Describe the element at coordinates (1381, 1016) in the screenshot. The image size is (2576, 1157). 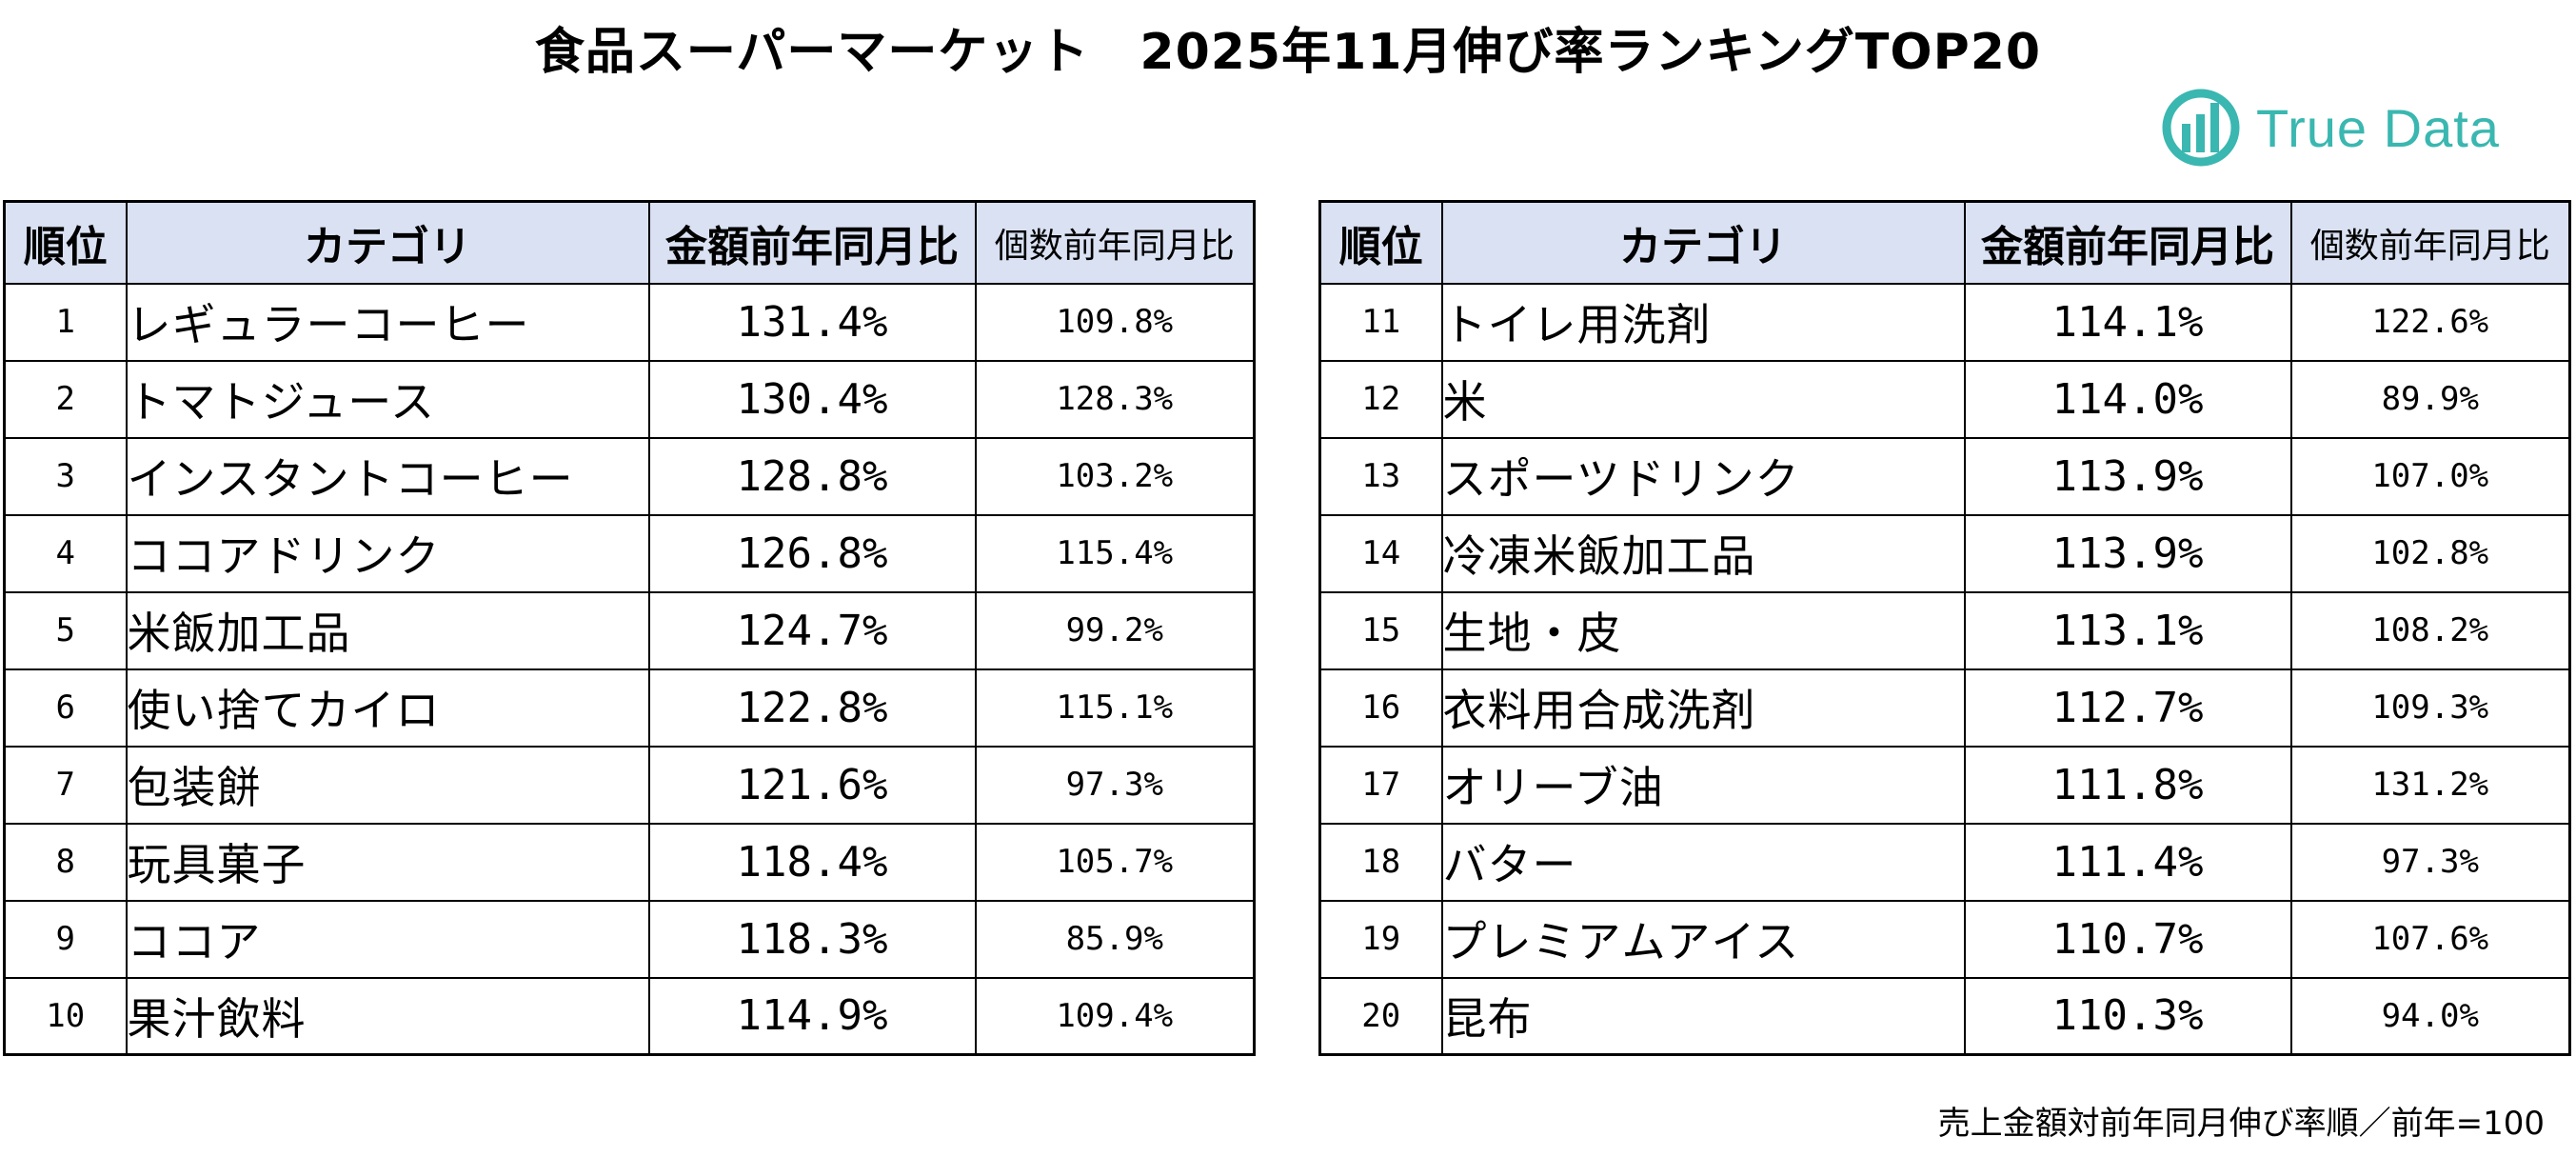
I see `rank-cell: 20` at that location.